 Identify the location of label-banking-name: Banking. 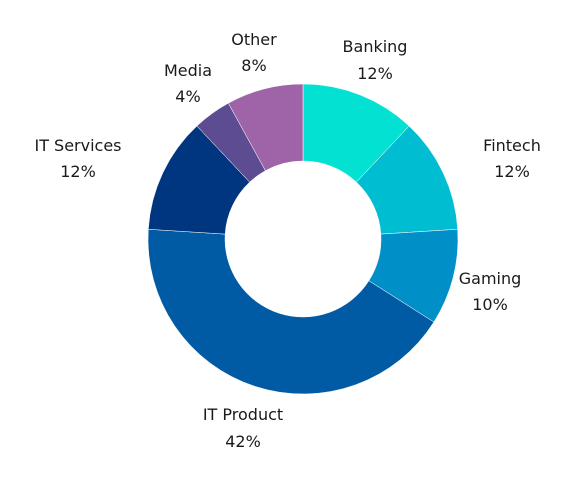
(375, 46).